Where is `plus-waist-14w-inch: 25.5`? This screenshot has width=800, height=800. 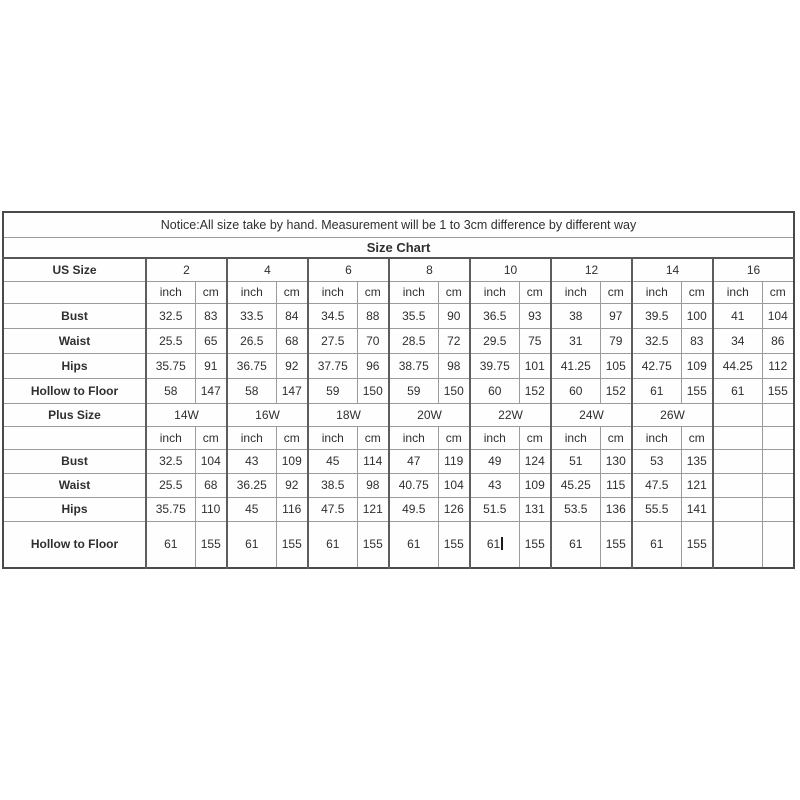
plus-waist-14w-inch: 25.5 is located at coordinates (170, 485).